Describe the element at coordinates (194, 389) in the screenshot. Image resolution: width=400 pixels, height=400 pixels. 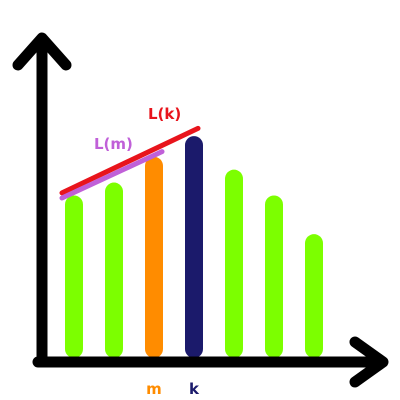
I see `tick-label-k: k` at that location.